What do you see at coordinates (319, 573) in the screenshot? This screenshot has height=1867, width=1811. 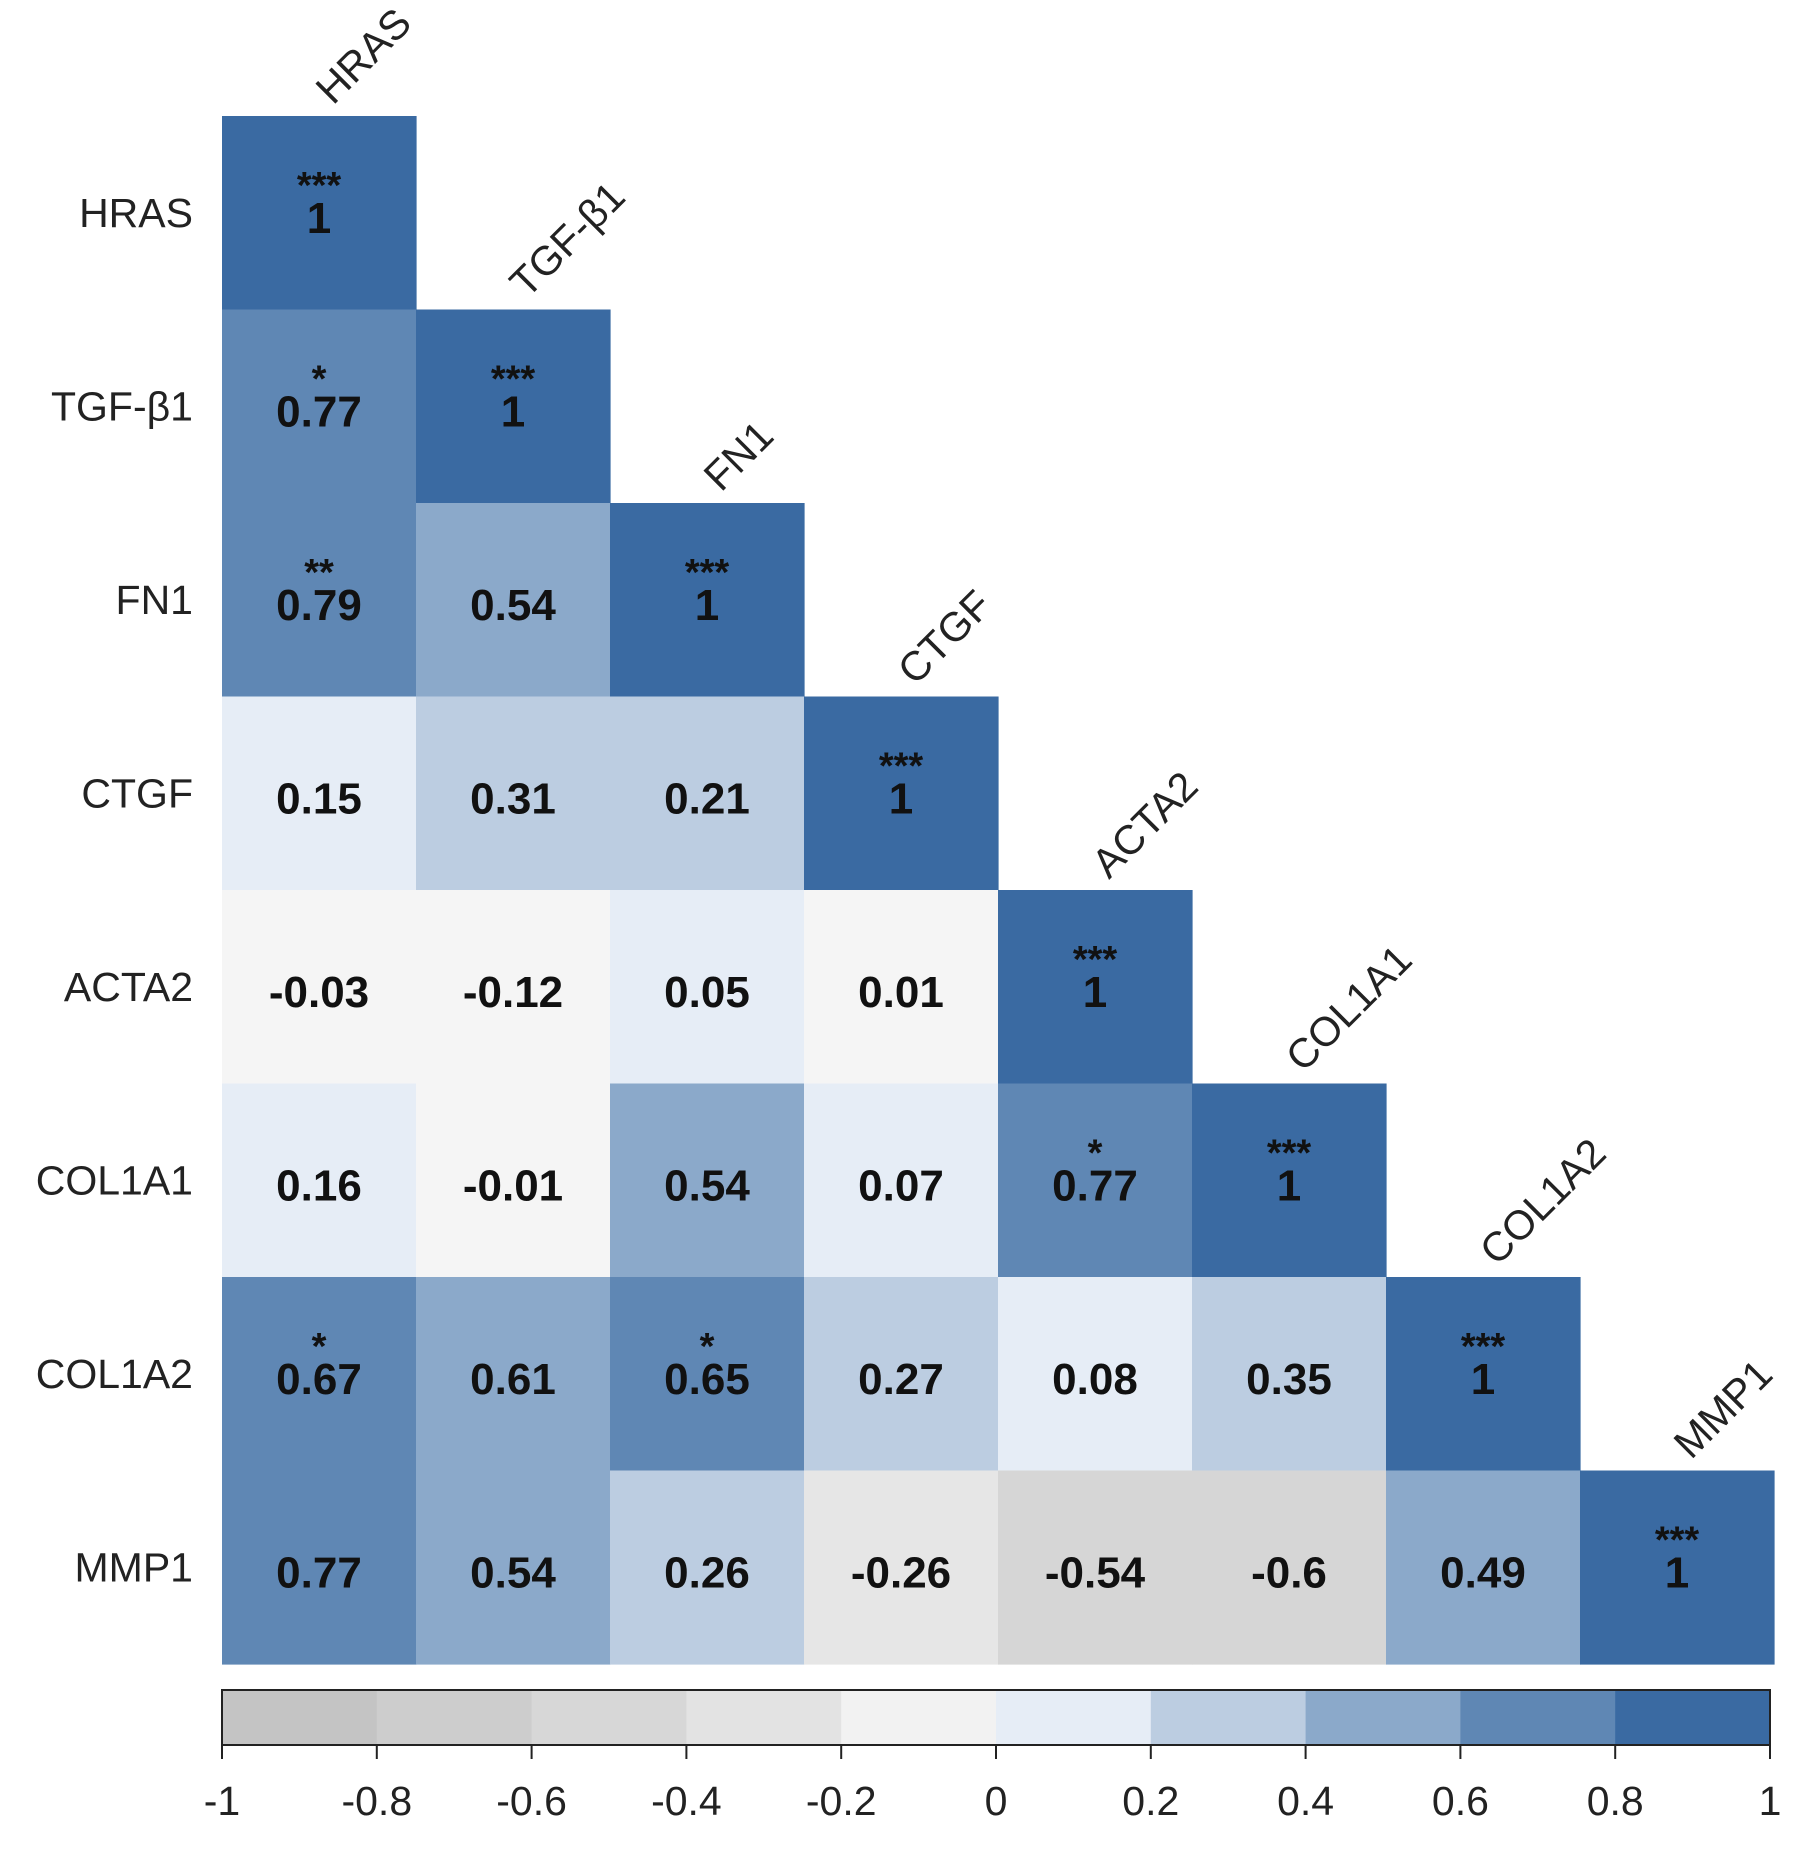 I see `significance-stars: **` at bounding box center [319, 573].